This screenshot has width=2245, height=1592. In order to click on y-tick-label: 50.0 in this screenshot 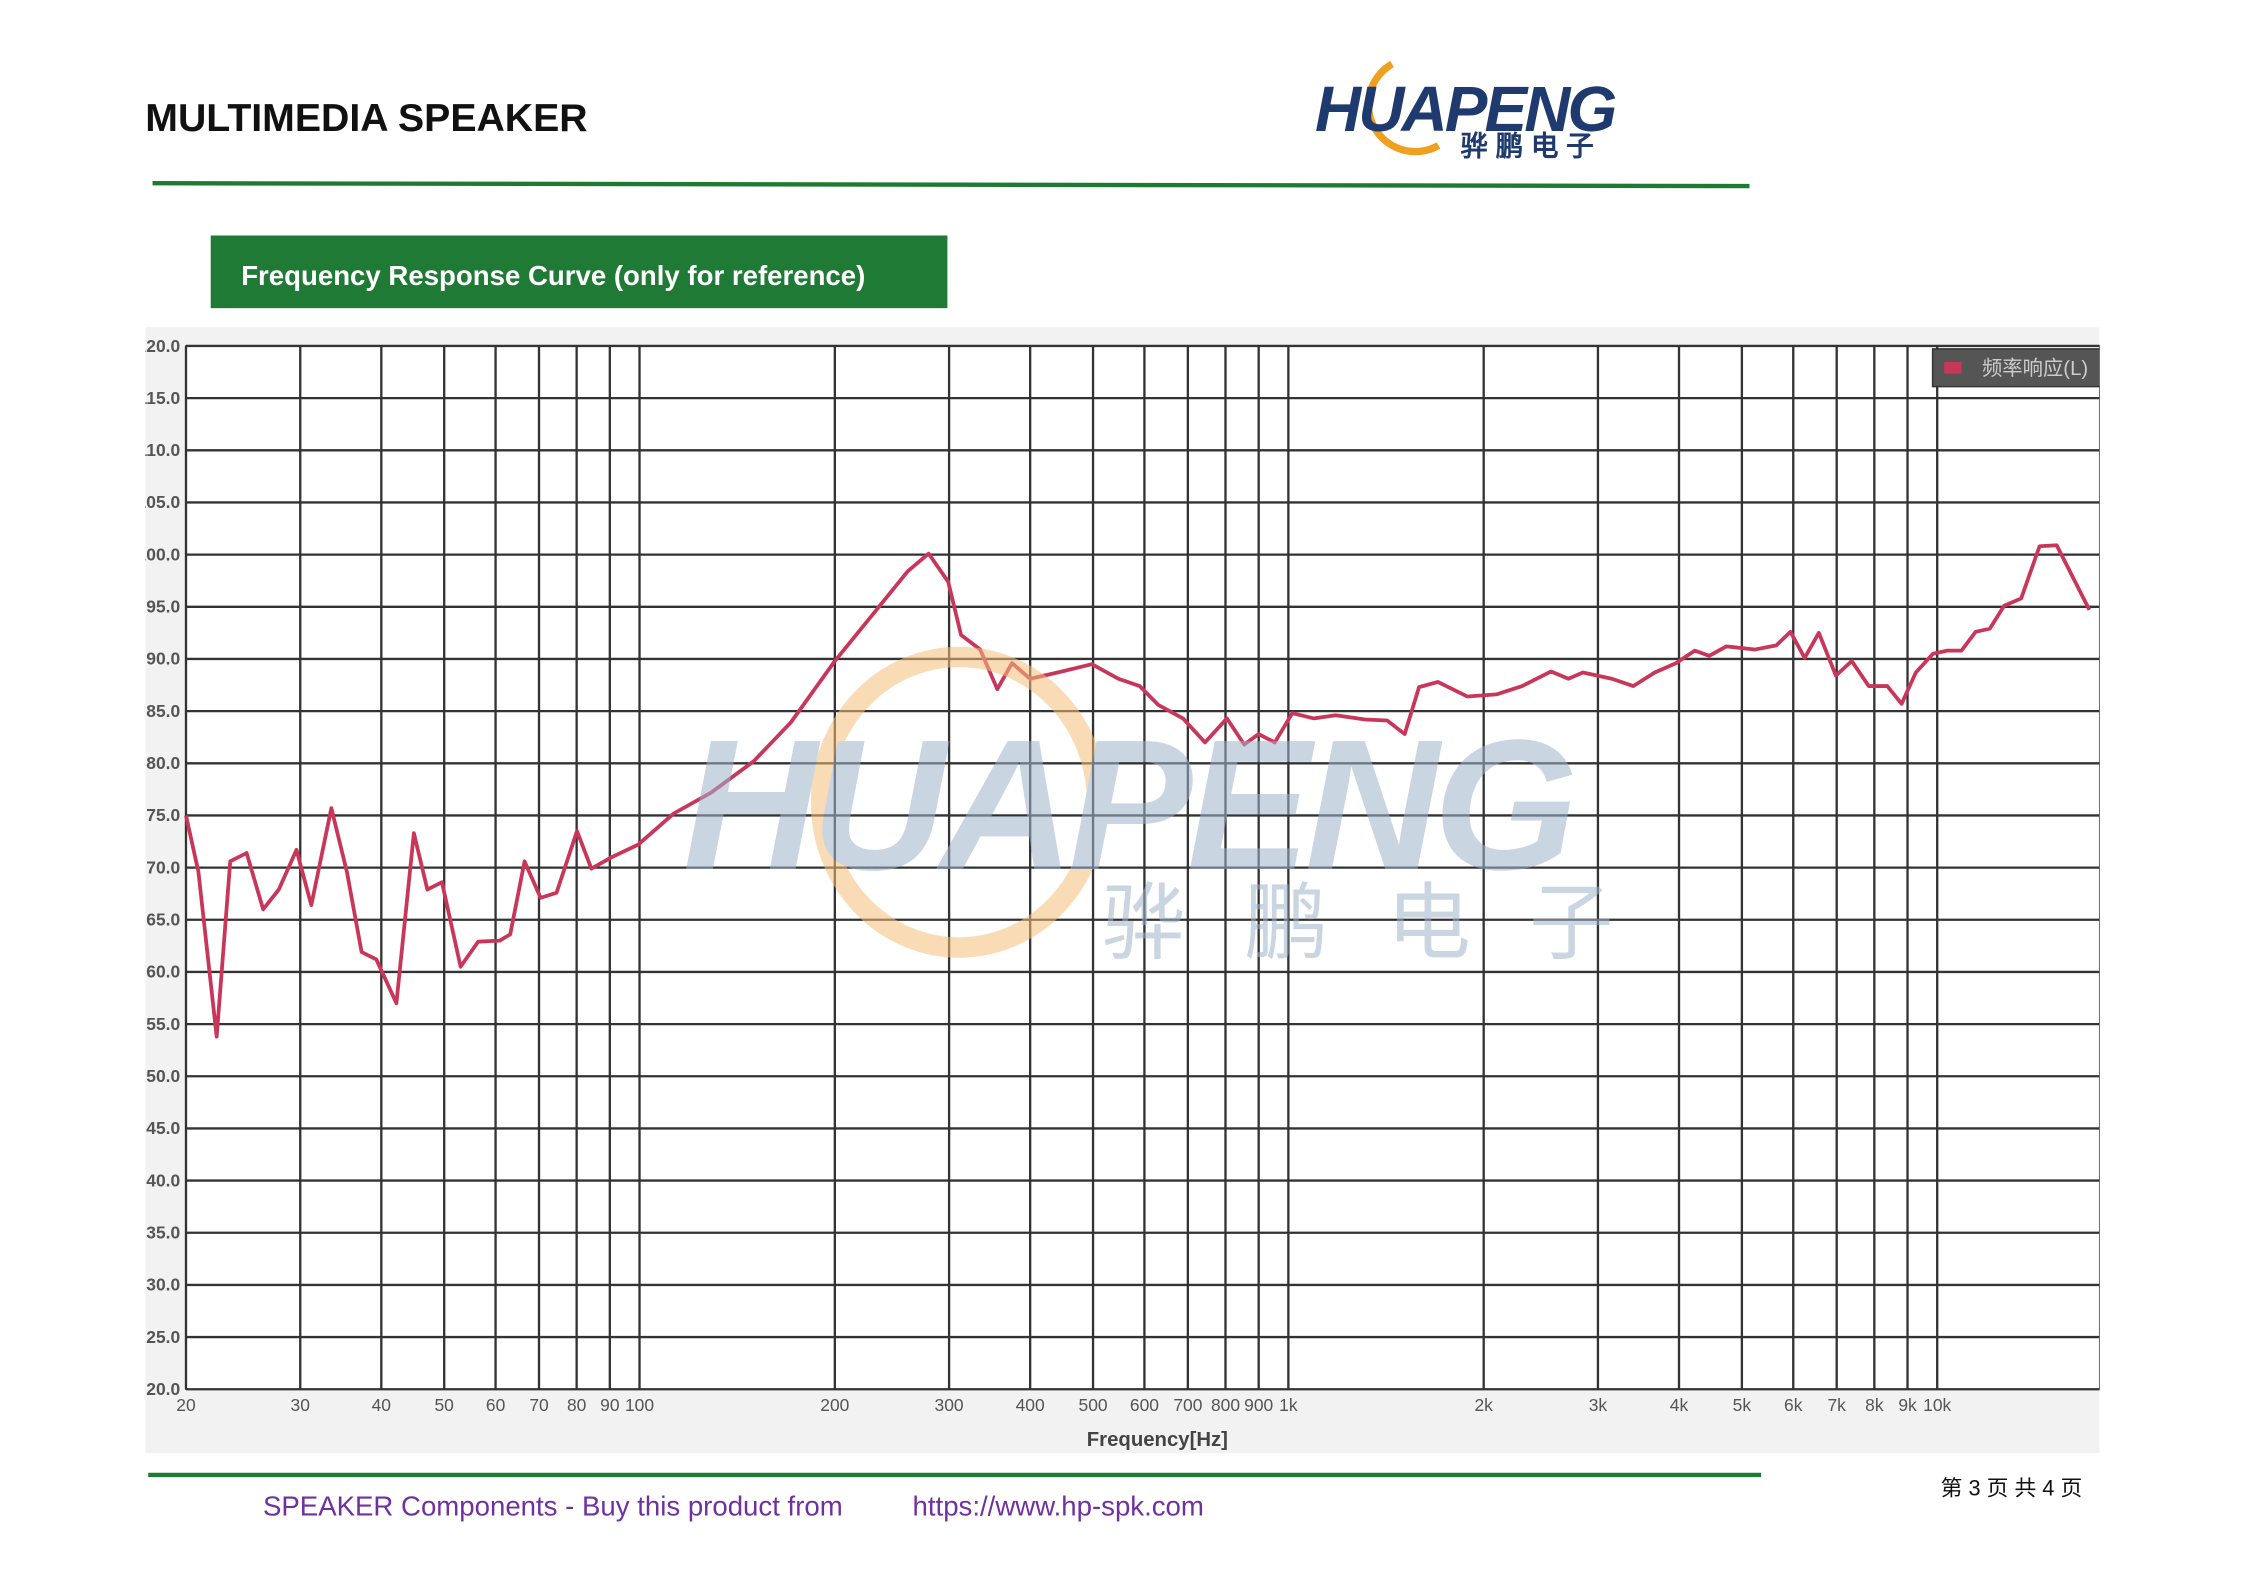, I will do `click(163, 1076)`.